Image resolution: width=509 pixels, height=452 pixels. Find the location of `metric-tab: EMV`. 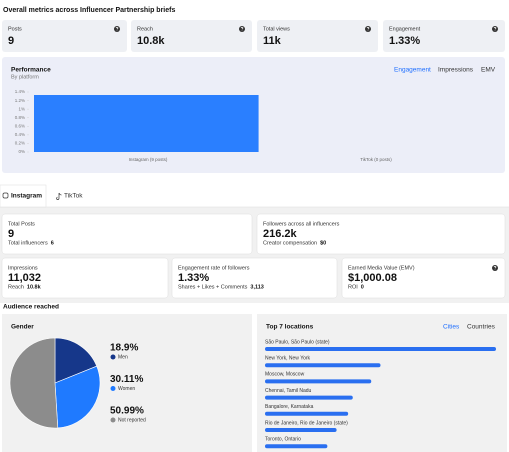

metric-tab: EMV is located at coordinates (488, 70).